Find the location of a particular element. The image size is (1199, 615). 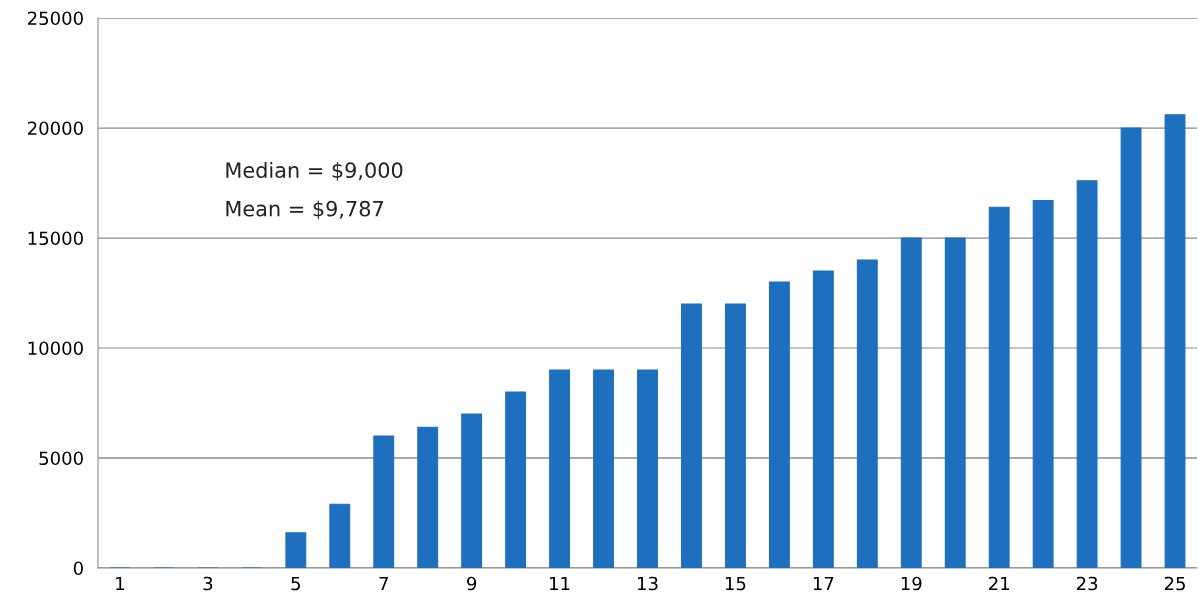

x-tick-label: 21 is located at coordinates (999, 583).